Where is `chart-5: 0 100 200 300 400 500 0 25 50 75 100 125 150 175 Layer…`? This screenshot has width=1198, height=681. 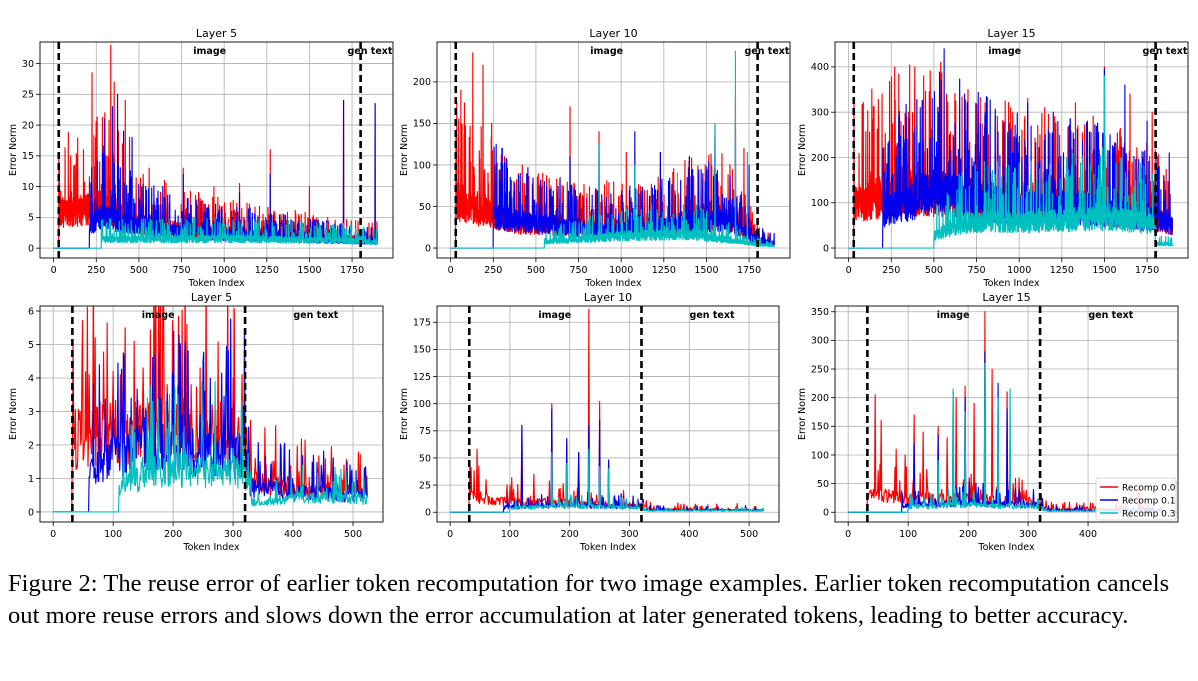 chart-5: 0 100 200 300 400 500 0 25 50 75 100 125 150 175 Layer… is located at coordinates (589, 422).